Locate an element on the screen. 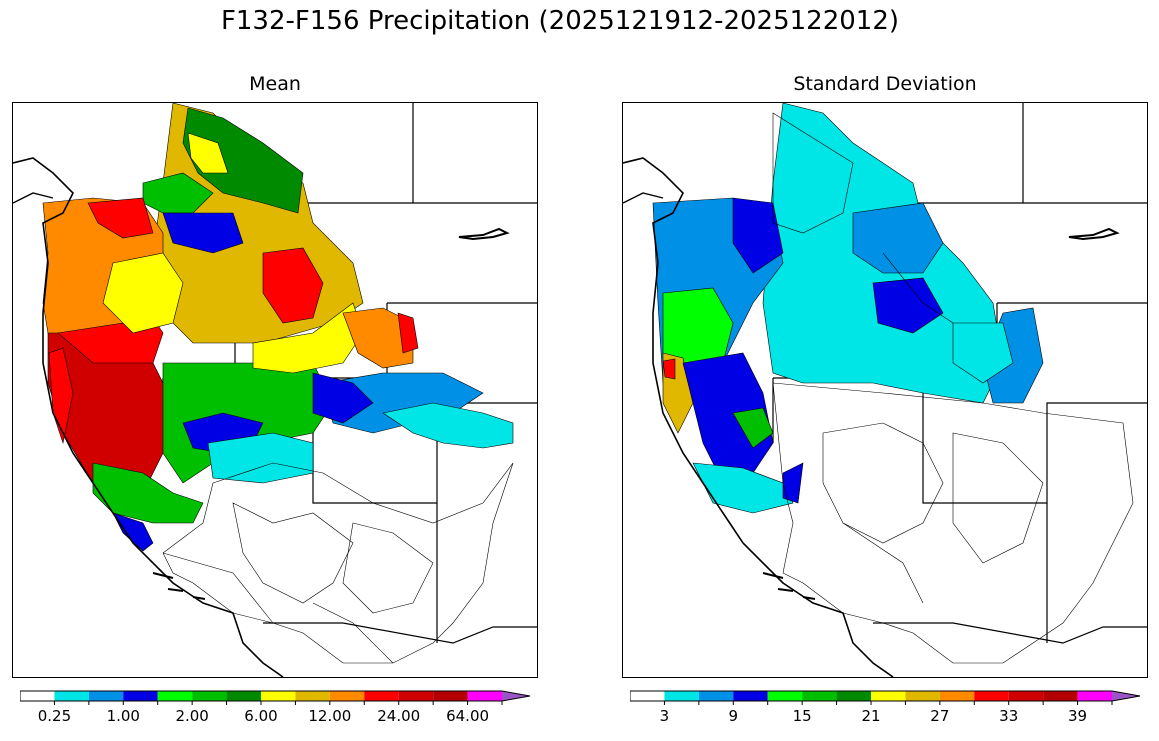 This screenshot has width=1159, height=741. mean-colorbar-tick-label: 2.00 is located at coordinates (191, 716).